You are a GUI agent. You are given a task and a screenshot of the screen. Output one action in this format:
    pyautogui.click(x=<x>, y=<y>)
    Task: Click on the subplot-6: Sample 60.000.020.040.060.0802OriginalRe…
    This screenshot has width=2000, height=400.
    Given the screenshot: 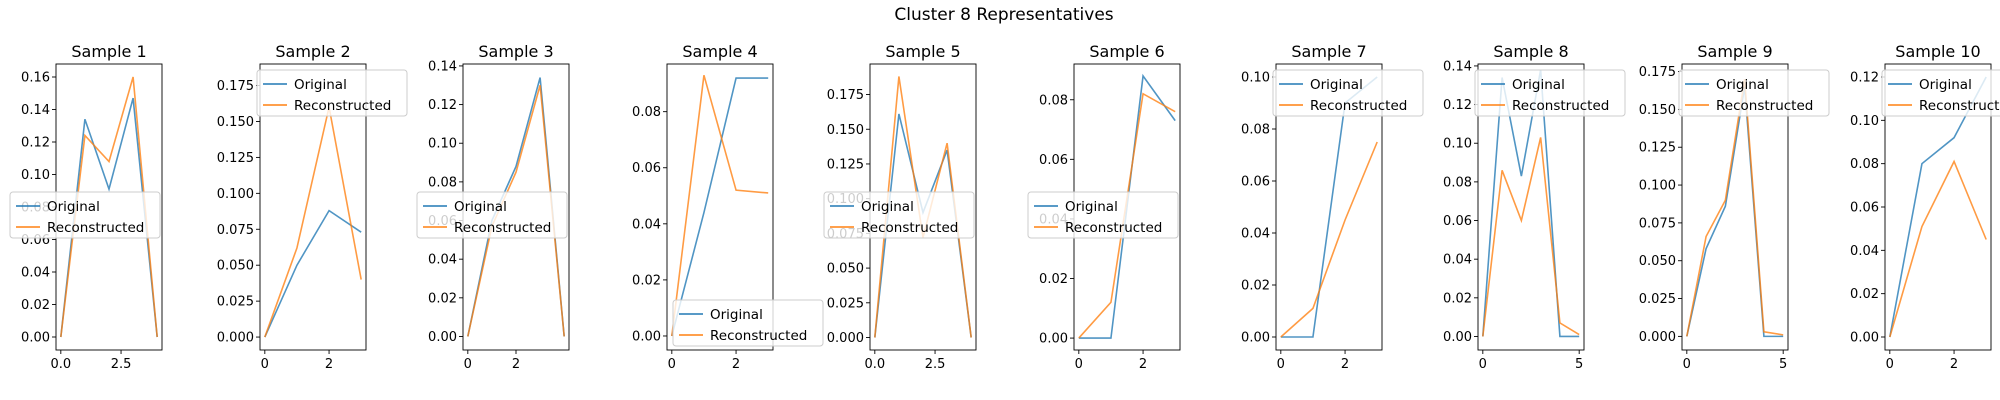 What is the action you would take?
    pyautogui.click(x=1104, y=207)
    